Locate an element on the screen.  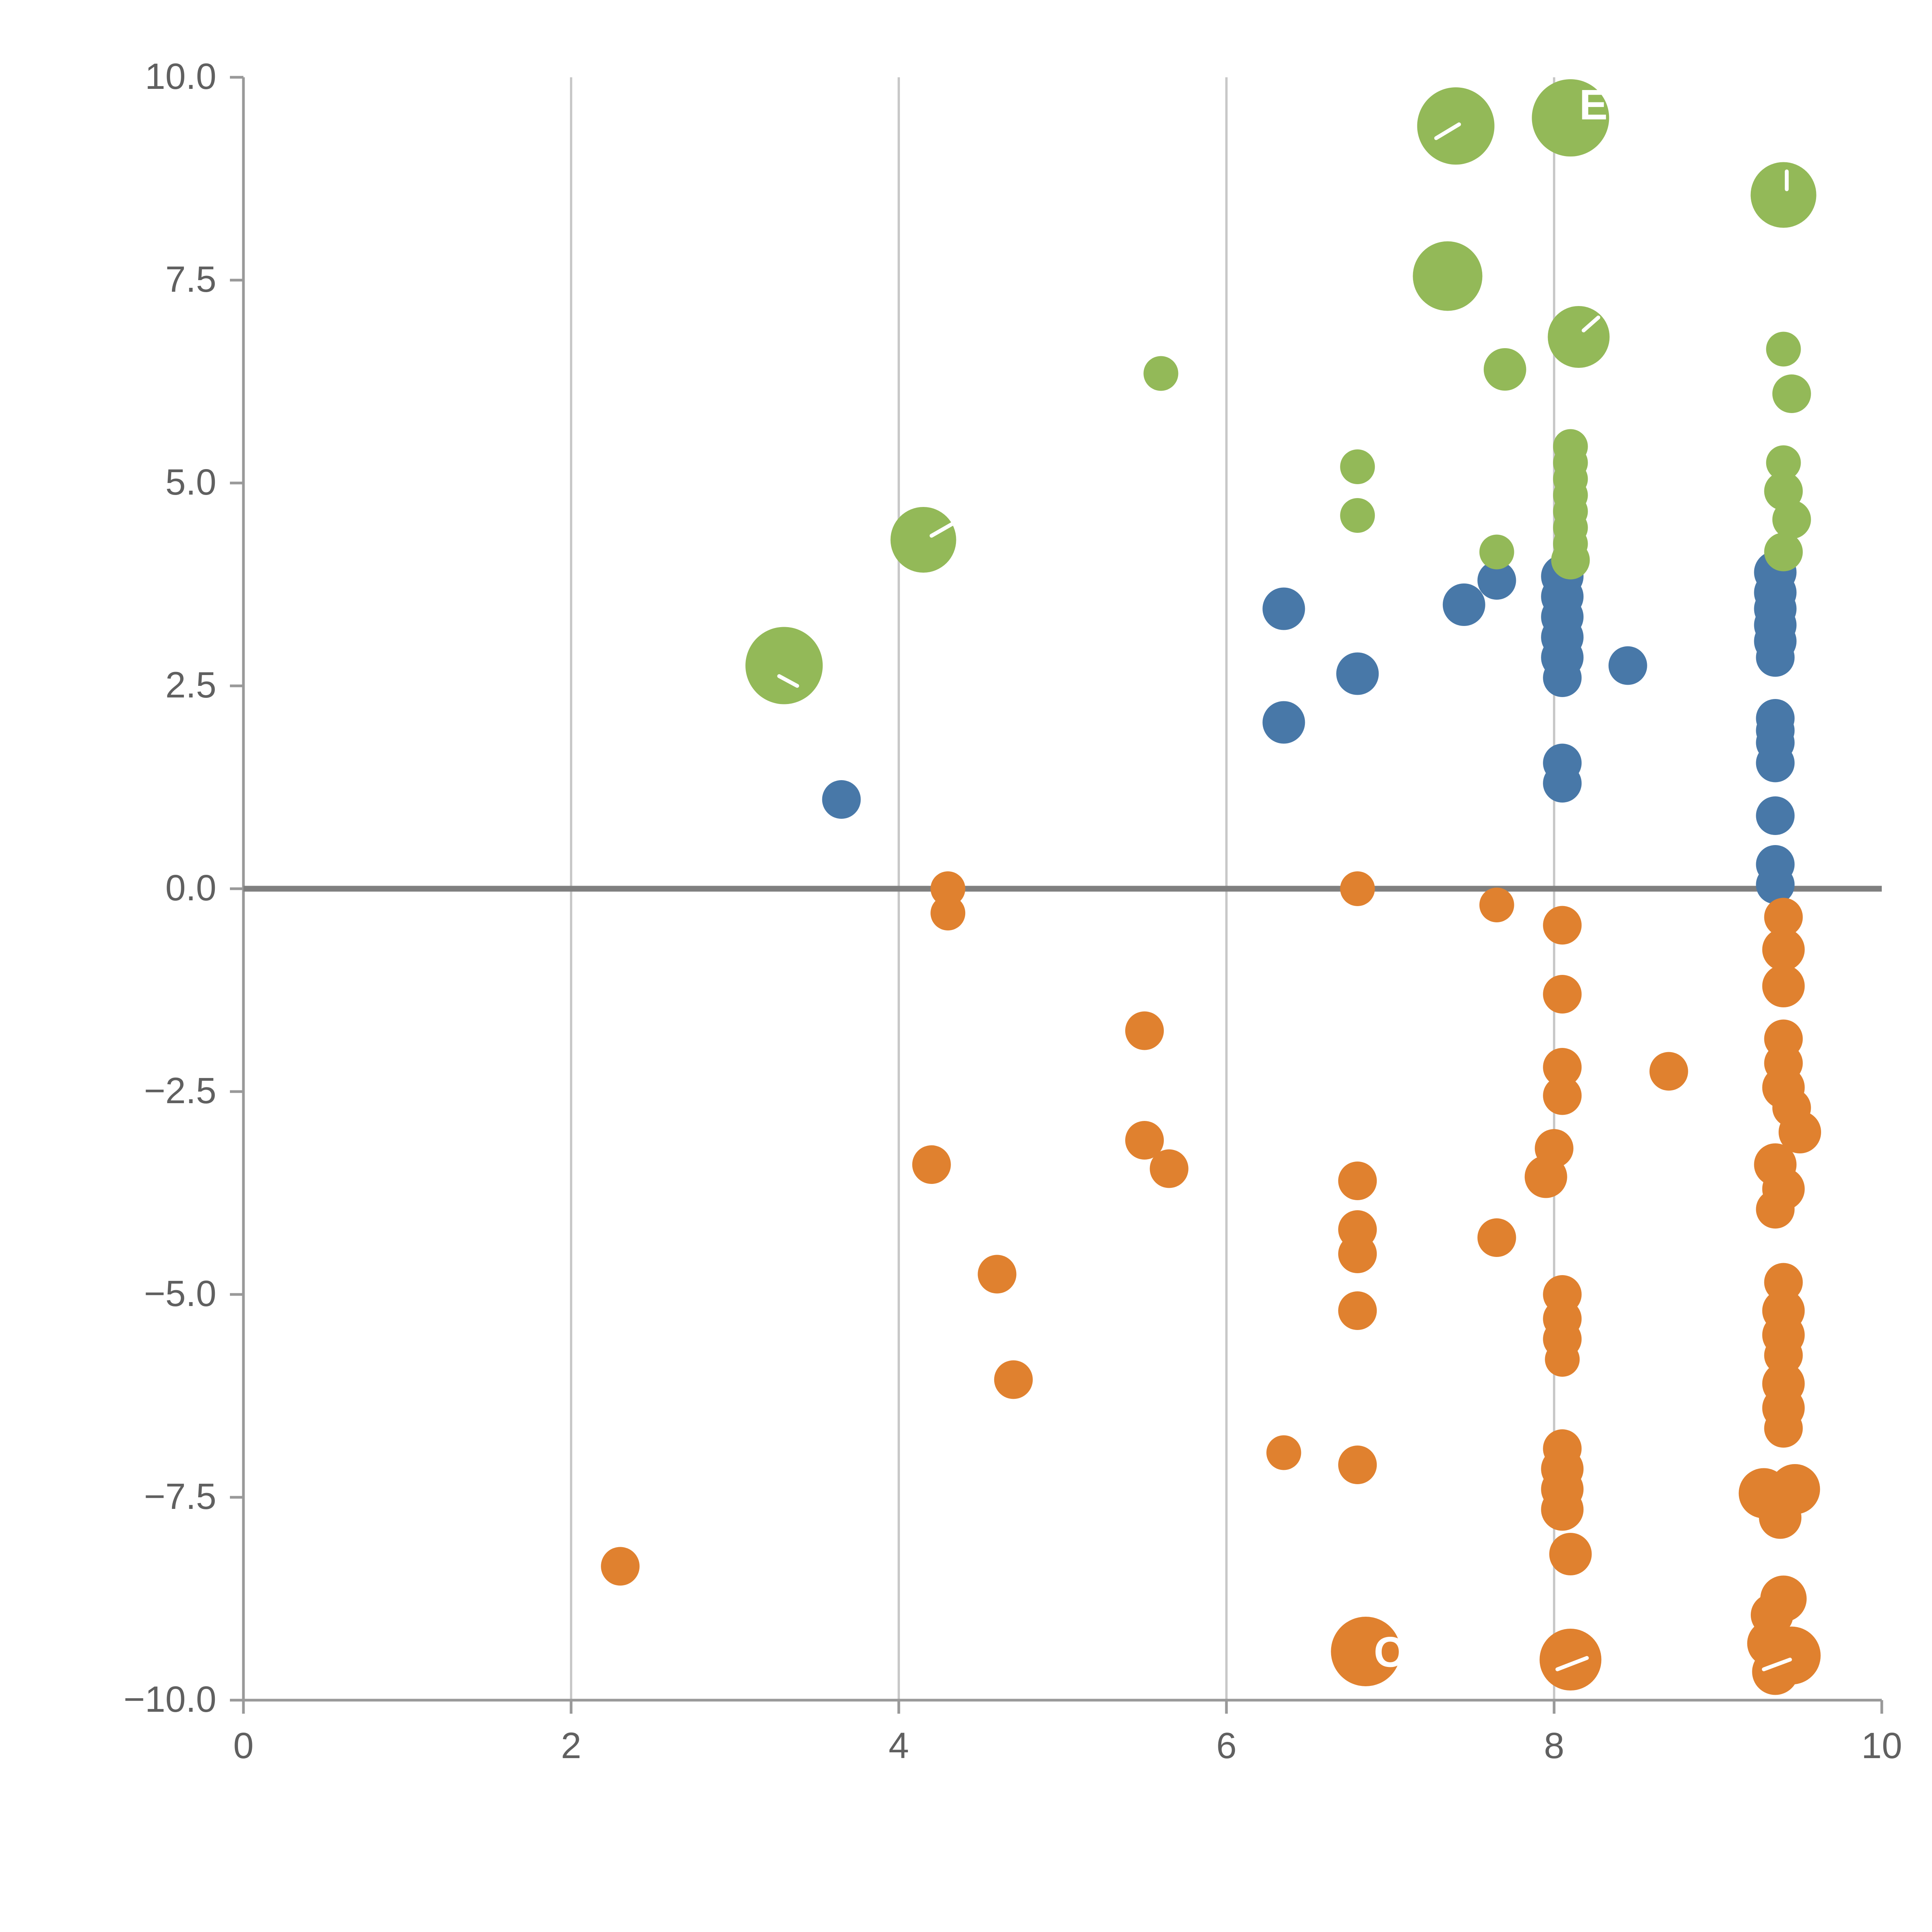
x-tick-label: 6 is located at coordinates (1227, 1745).